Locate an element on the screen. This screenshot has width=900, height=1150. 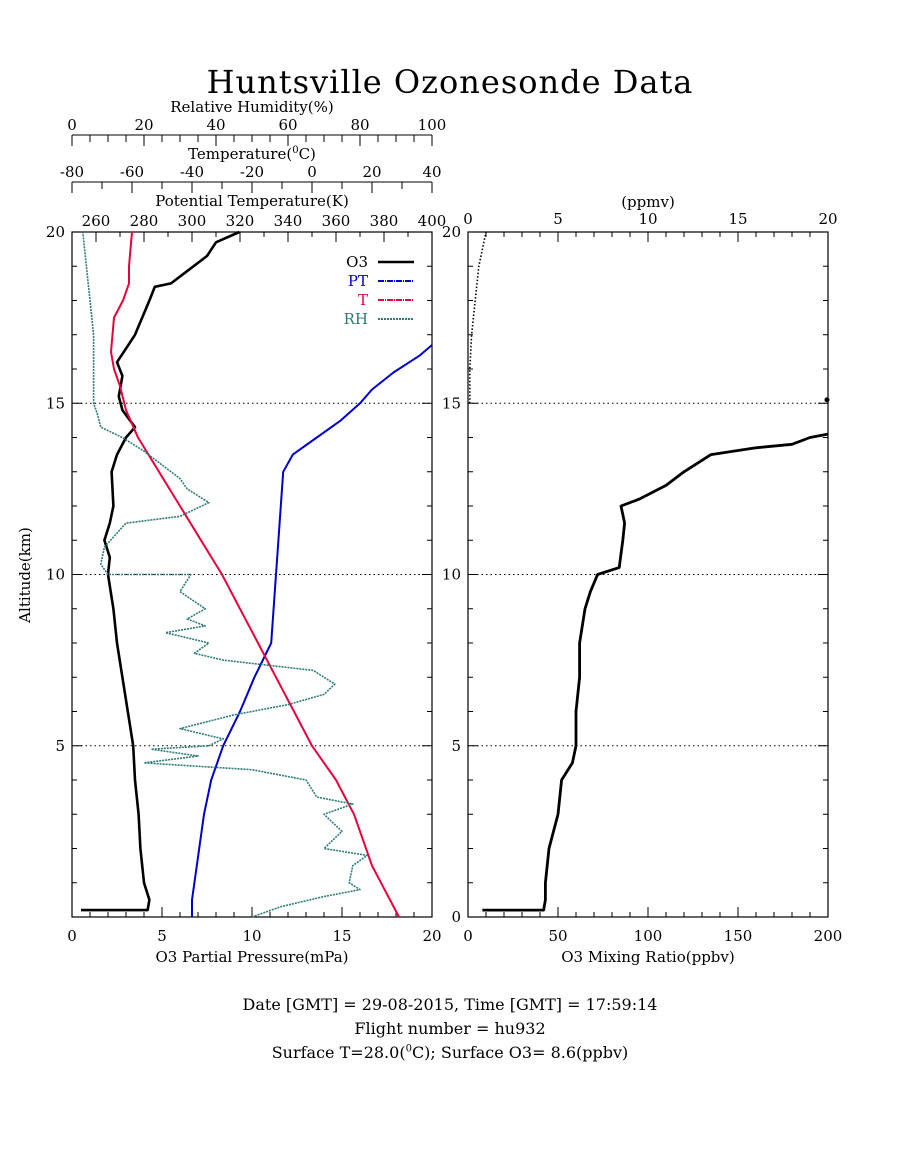
series-o3-line is located at coordinates (160, 571).